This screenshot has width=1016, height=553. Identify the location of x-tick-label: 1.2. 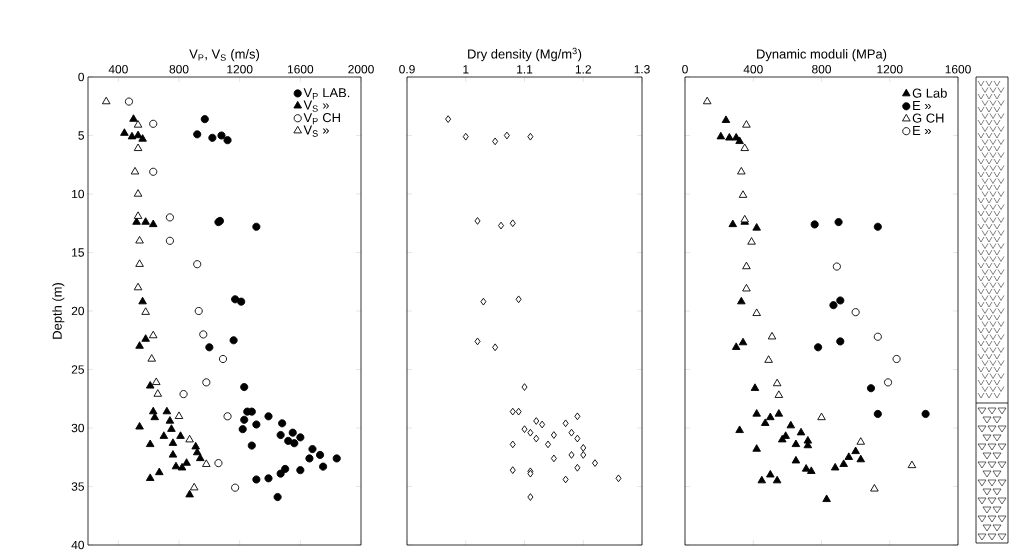
(583, 69).